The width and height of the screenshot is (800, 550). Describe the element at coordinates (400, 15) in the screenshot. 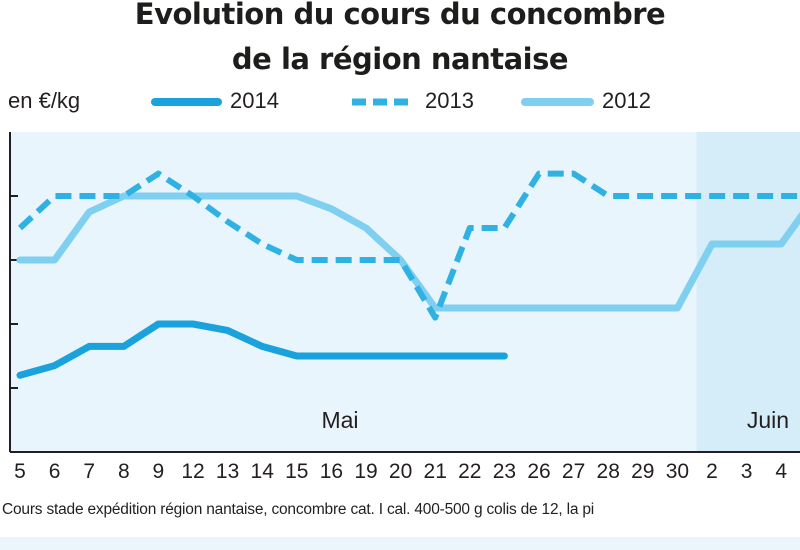

I see `chart-title: Evolution du cours du concombre` at that location.